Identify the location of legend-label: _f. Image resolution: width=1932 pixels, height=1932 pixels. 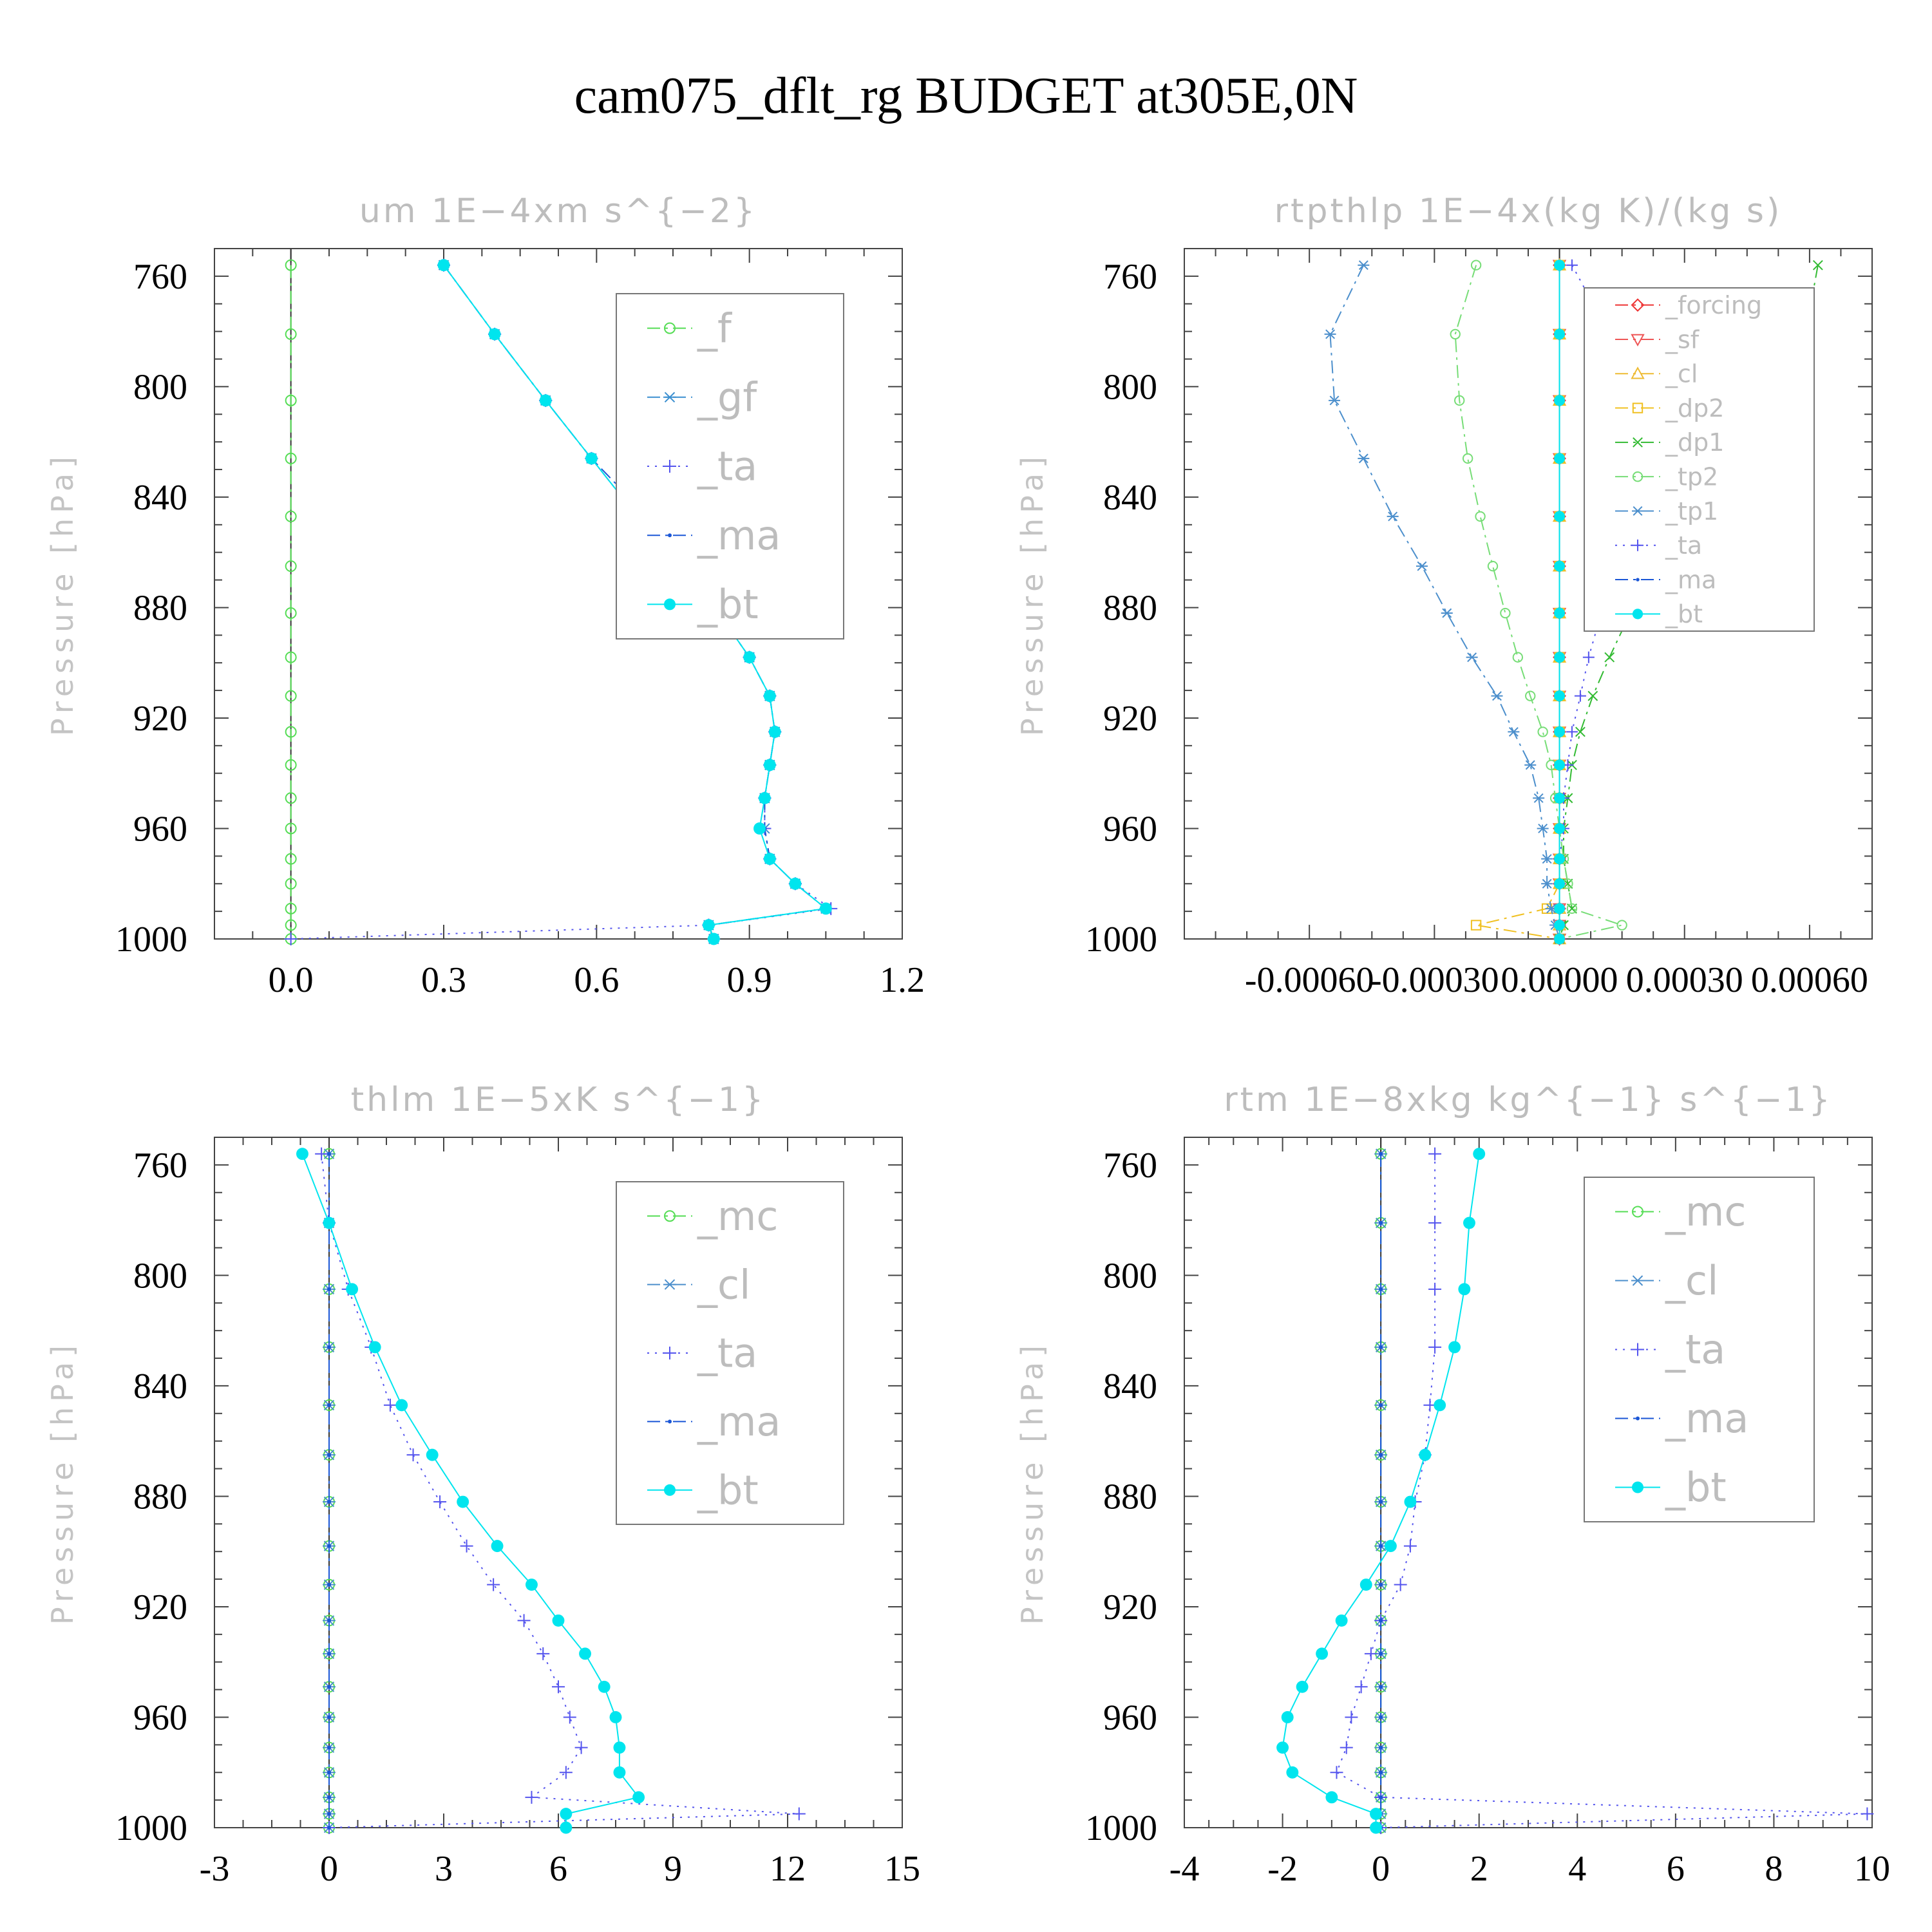
(715, 328).